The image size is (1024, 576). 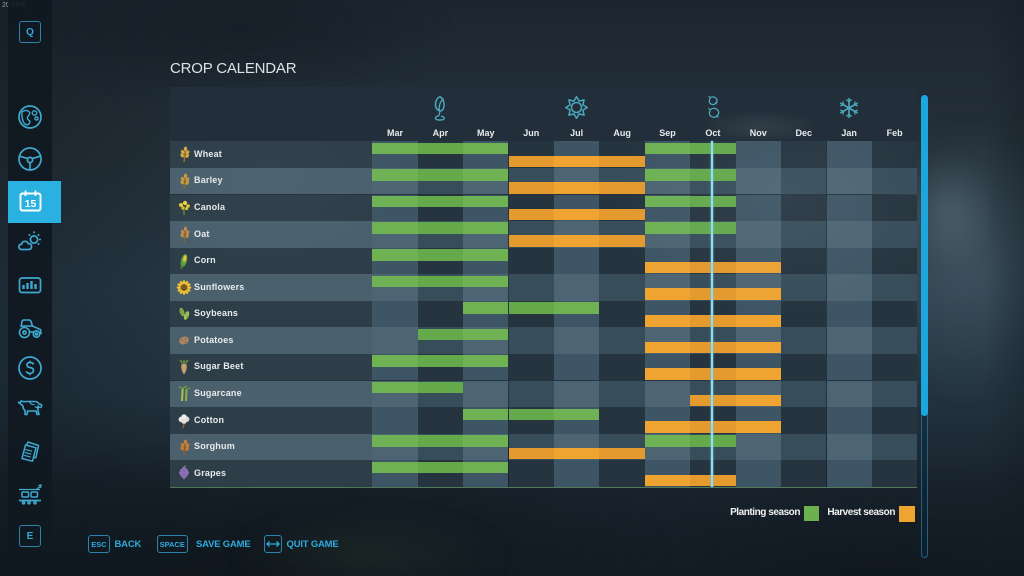 What do you see at coordinates (31, 204) in the screenshot?
I see `svg-text: 15` at bounding box center [31, 204].